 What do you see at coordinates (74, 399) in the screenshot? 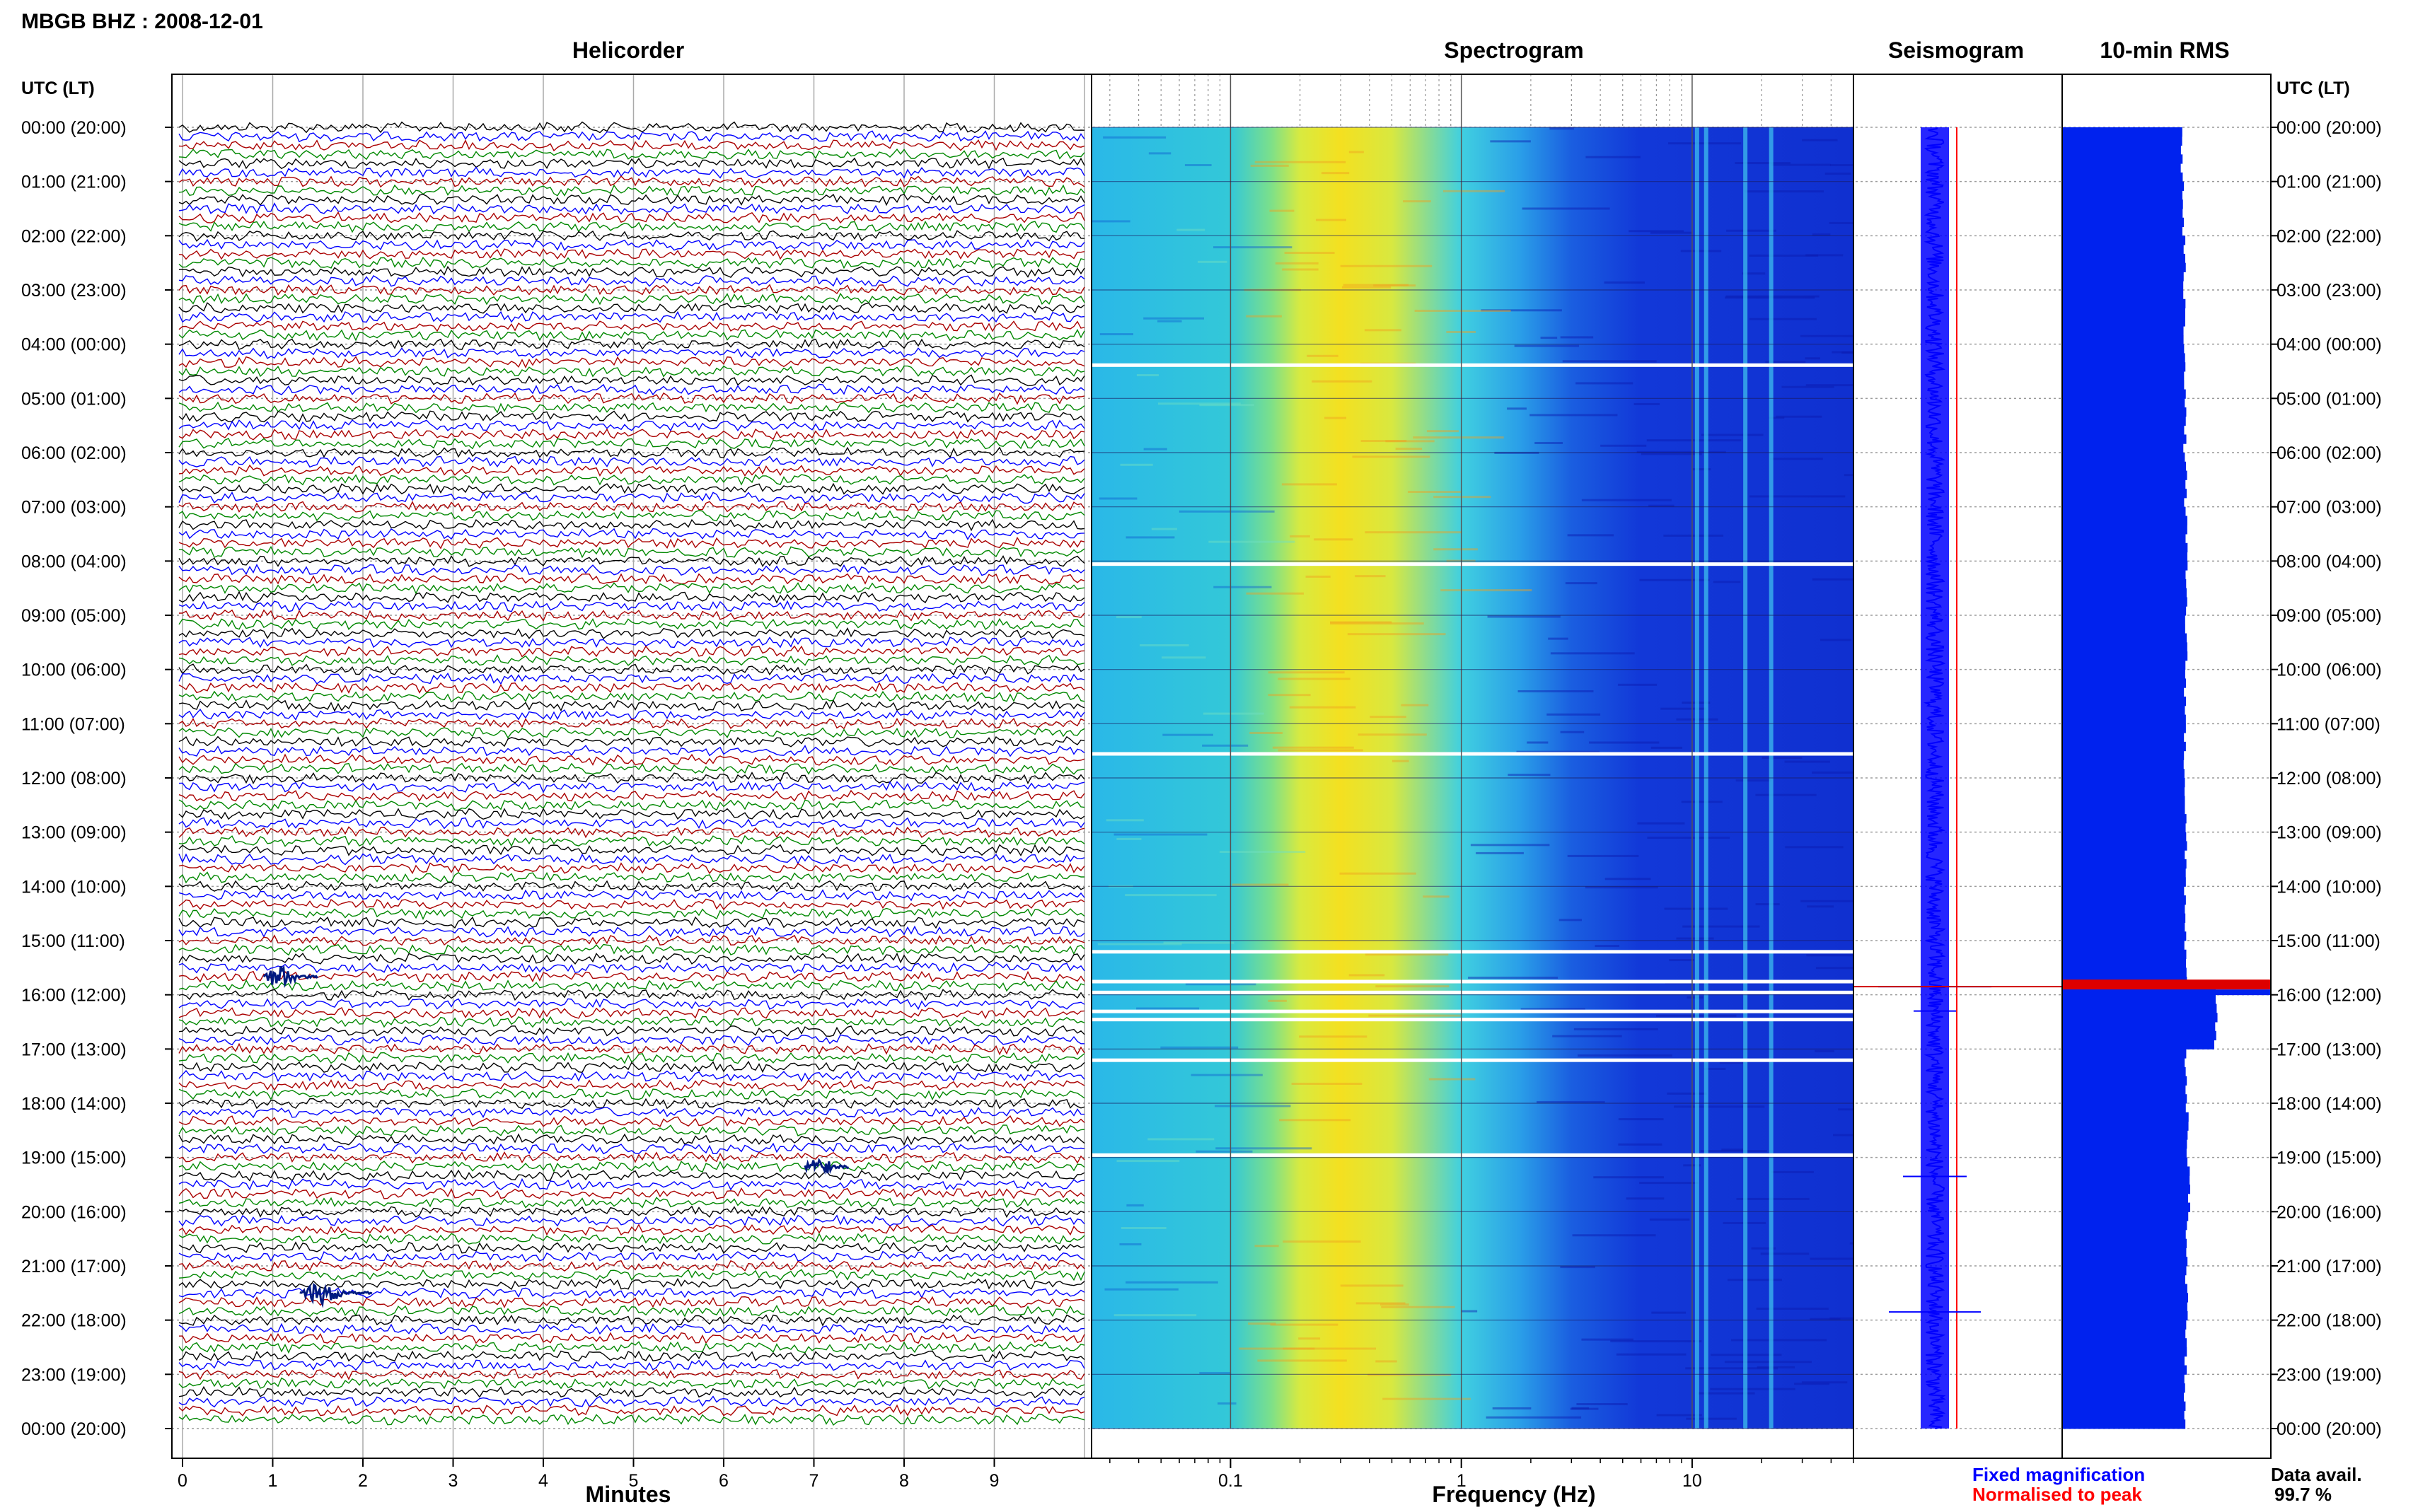
I see `time-tick-left: 05:00 (01:00)` at bounding box center [74, 399].